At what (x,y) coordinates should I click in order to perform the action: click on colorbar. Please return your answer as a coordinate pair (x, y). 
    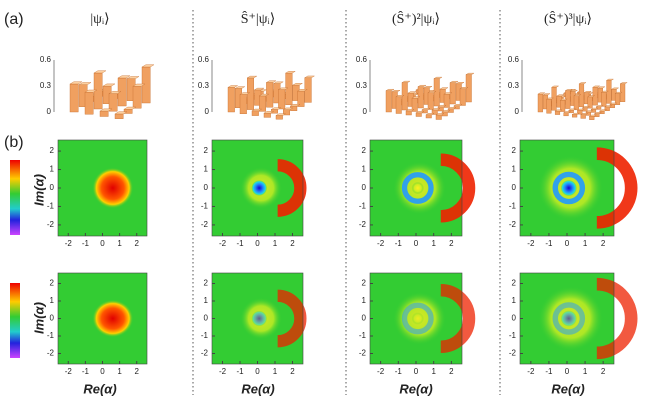
    Looking at the image, I should click on (15, 197).